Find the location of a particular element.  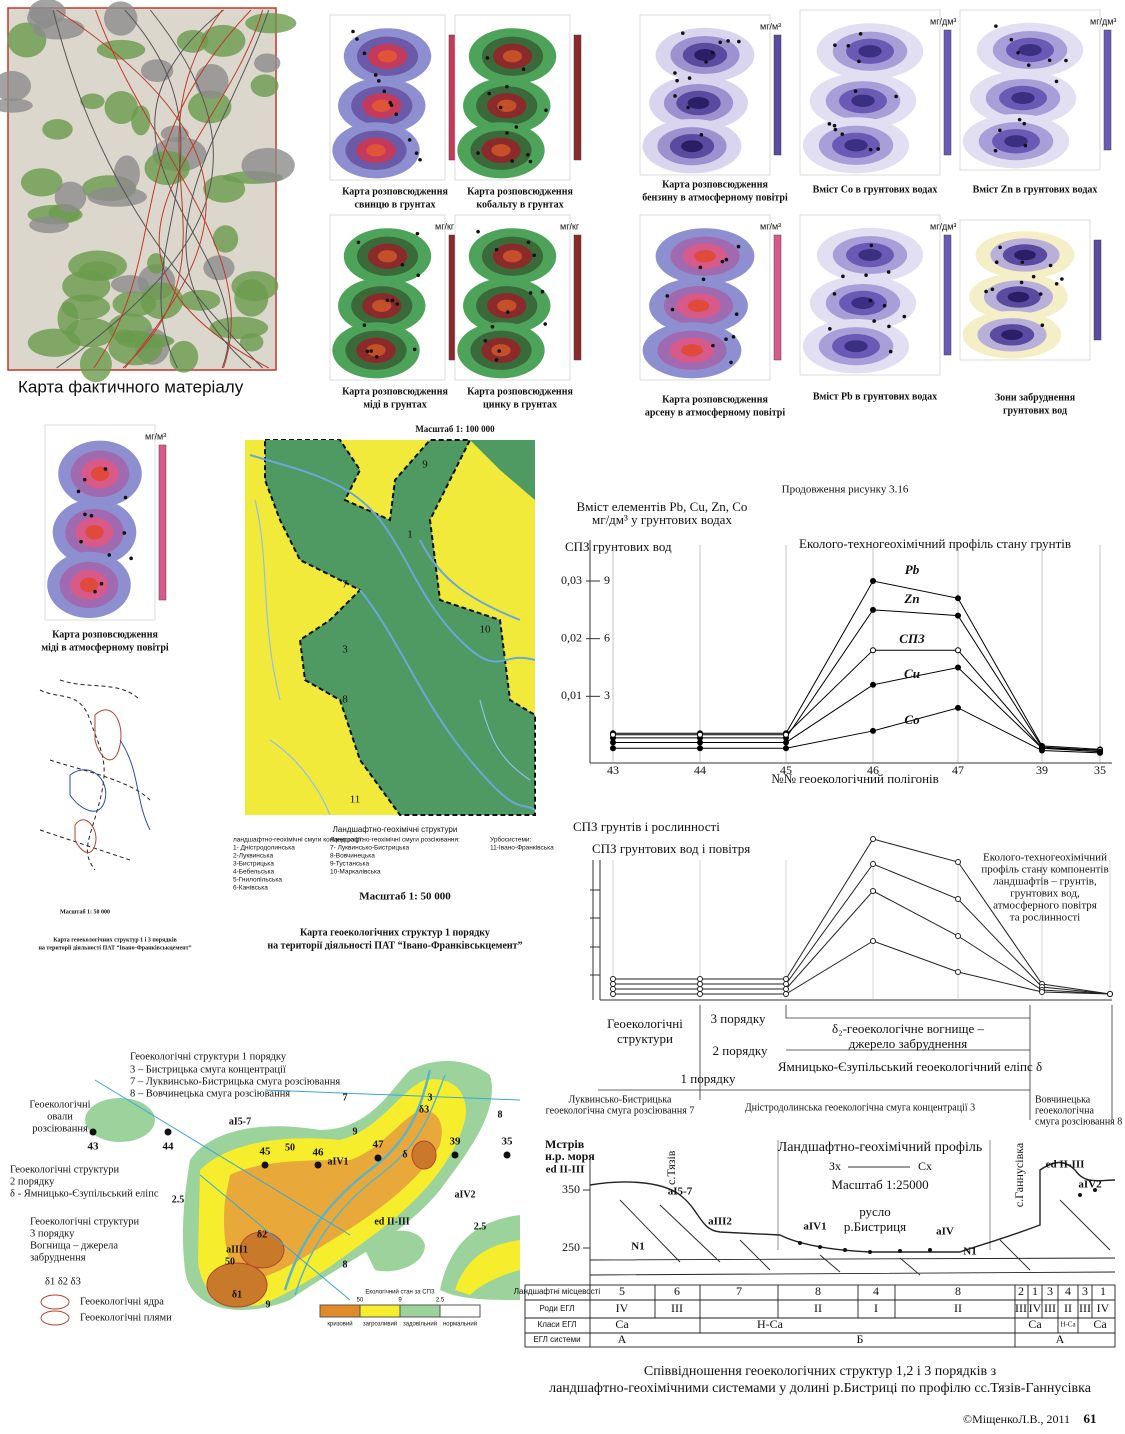

label: овали is located at coordinates (60, 1116).